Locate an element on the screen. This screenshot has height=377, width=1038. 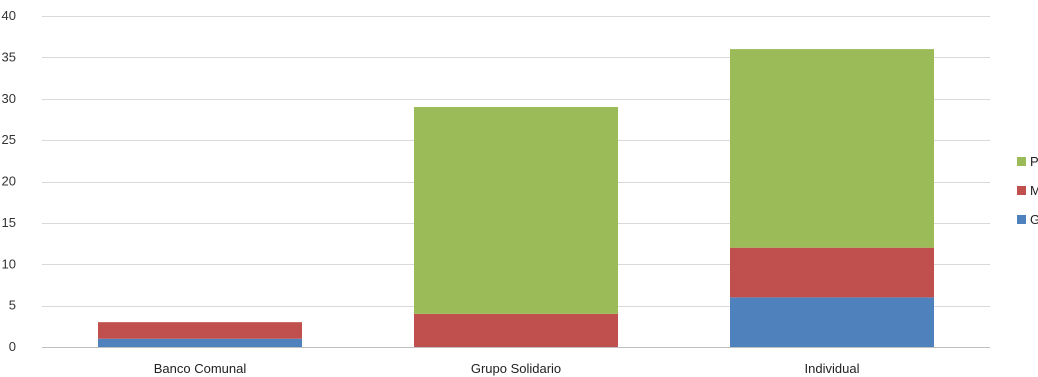
bar-m-banco-comunal is located at coordinates (200, 330).